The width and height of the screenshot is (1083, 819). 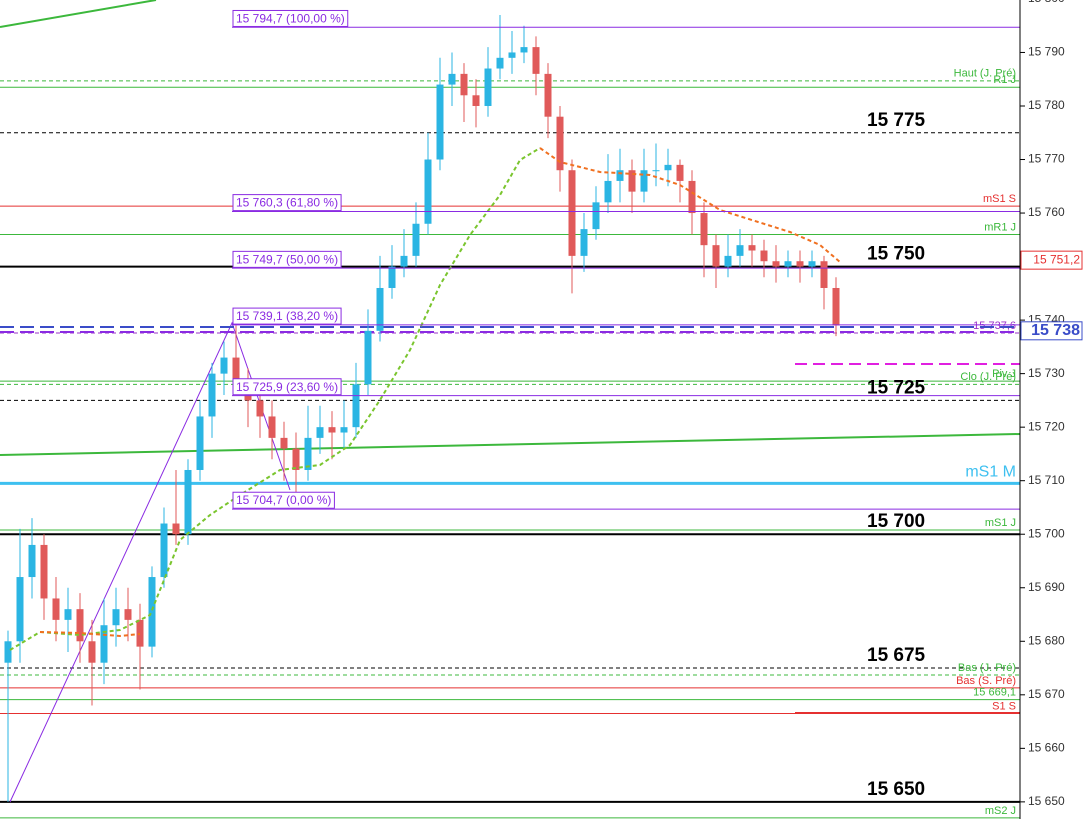 What do you see at coordinates (1000, 811) in the screenshot?
I see `level-label: mS2 J` at bounding box center [1000, 811].